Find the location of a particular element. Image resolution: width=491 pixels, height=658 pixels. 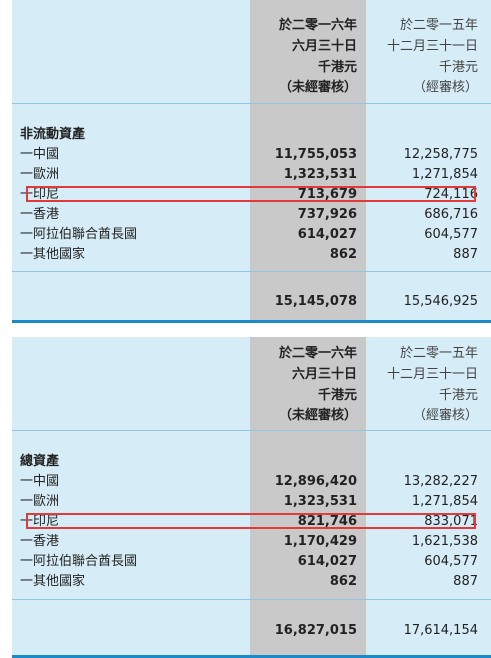

total-value-2015: 17,614,154 is located at coordinates (440, 630).